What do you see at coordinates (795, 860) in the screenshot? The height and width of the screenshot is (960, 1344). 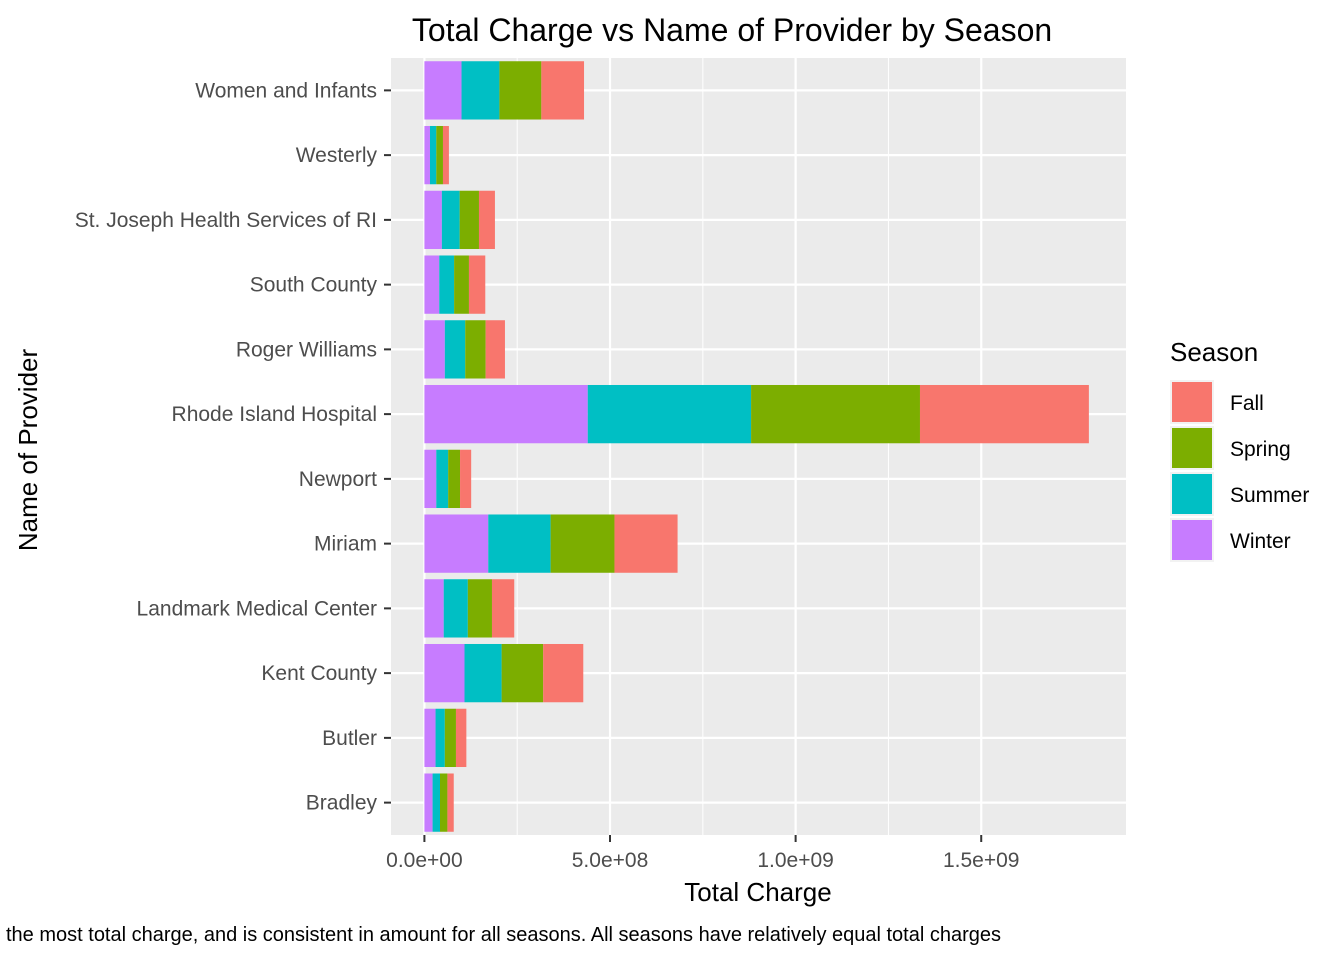 I see `x-tick-label: 1.0e+09` at bounding box center [795, 860].